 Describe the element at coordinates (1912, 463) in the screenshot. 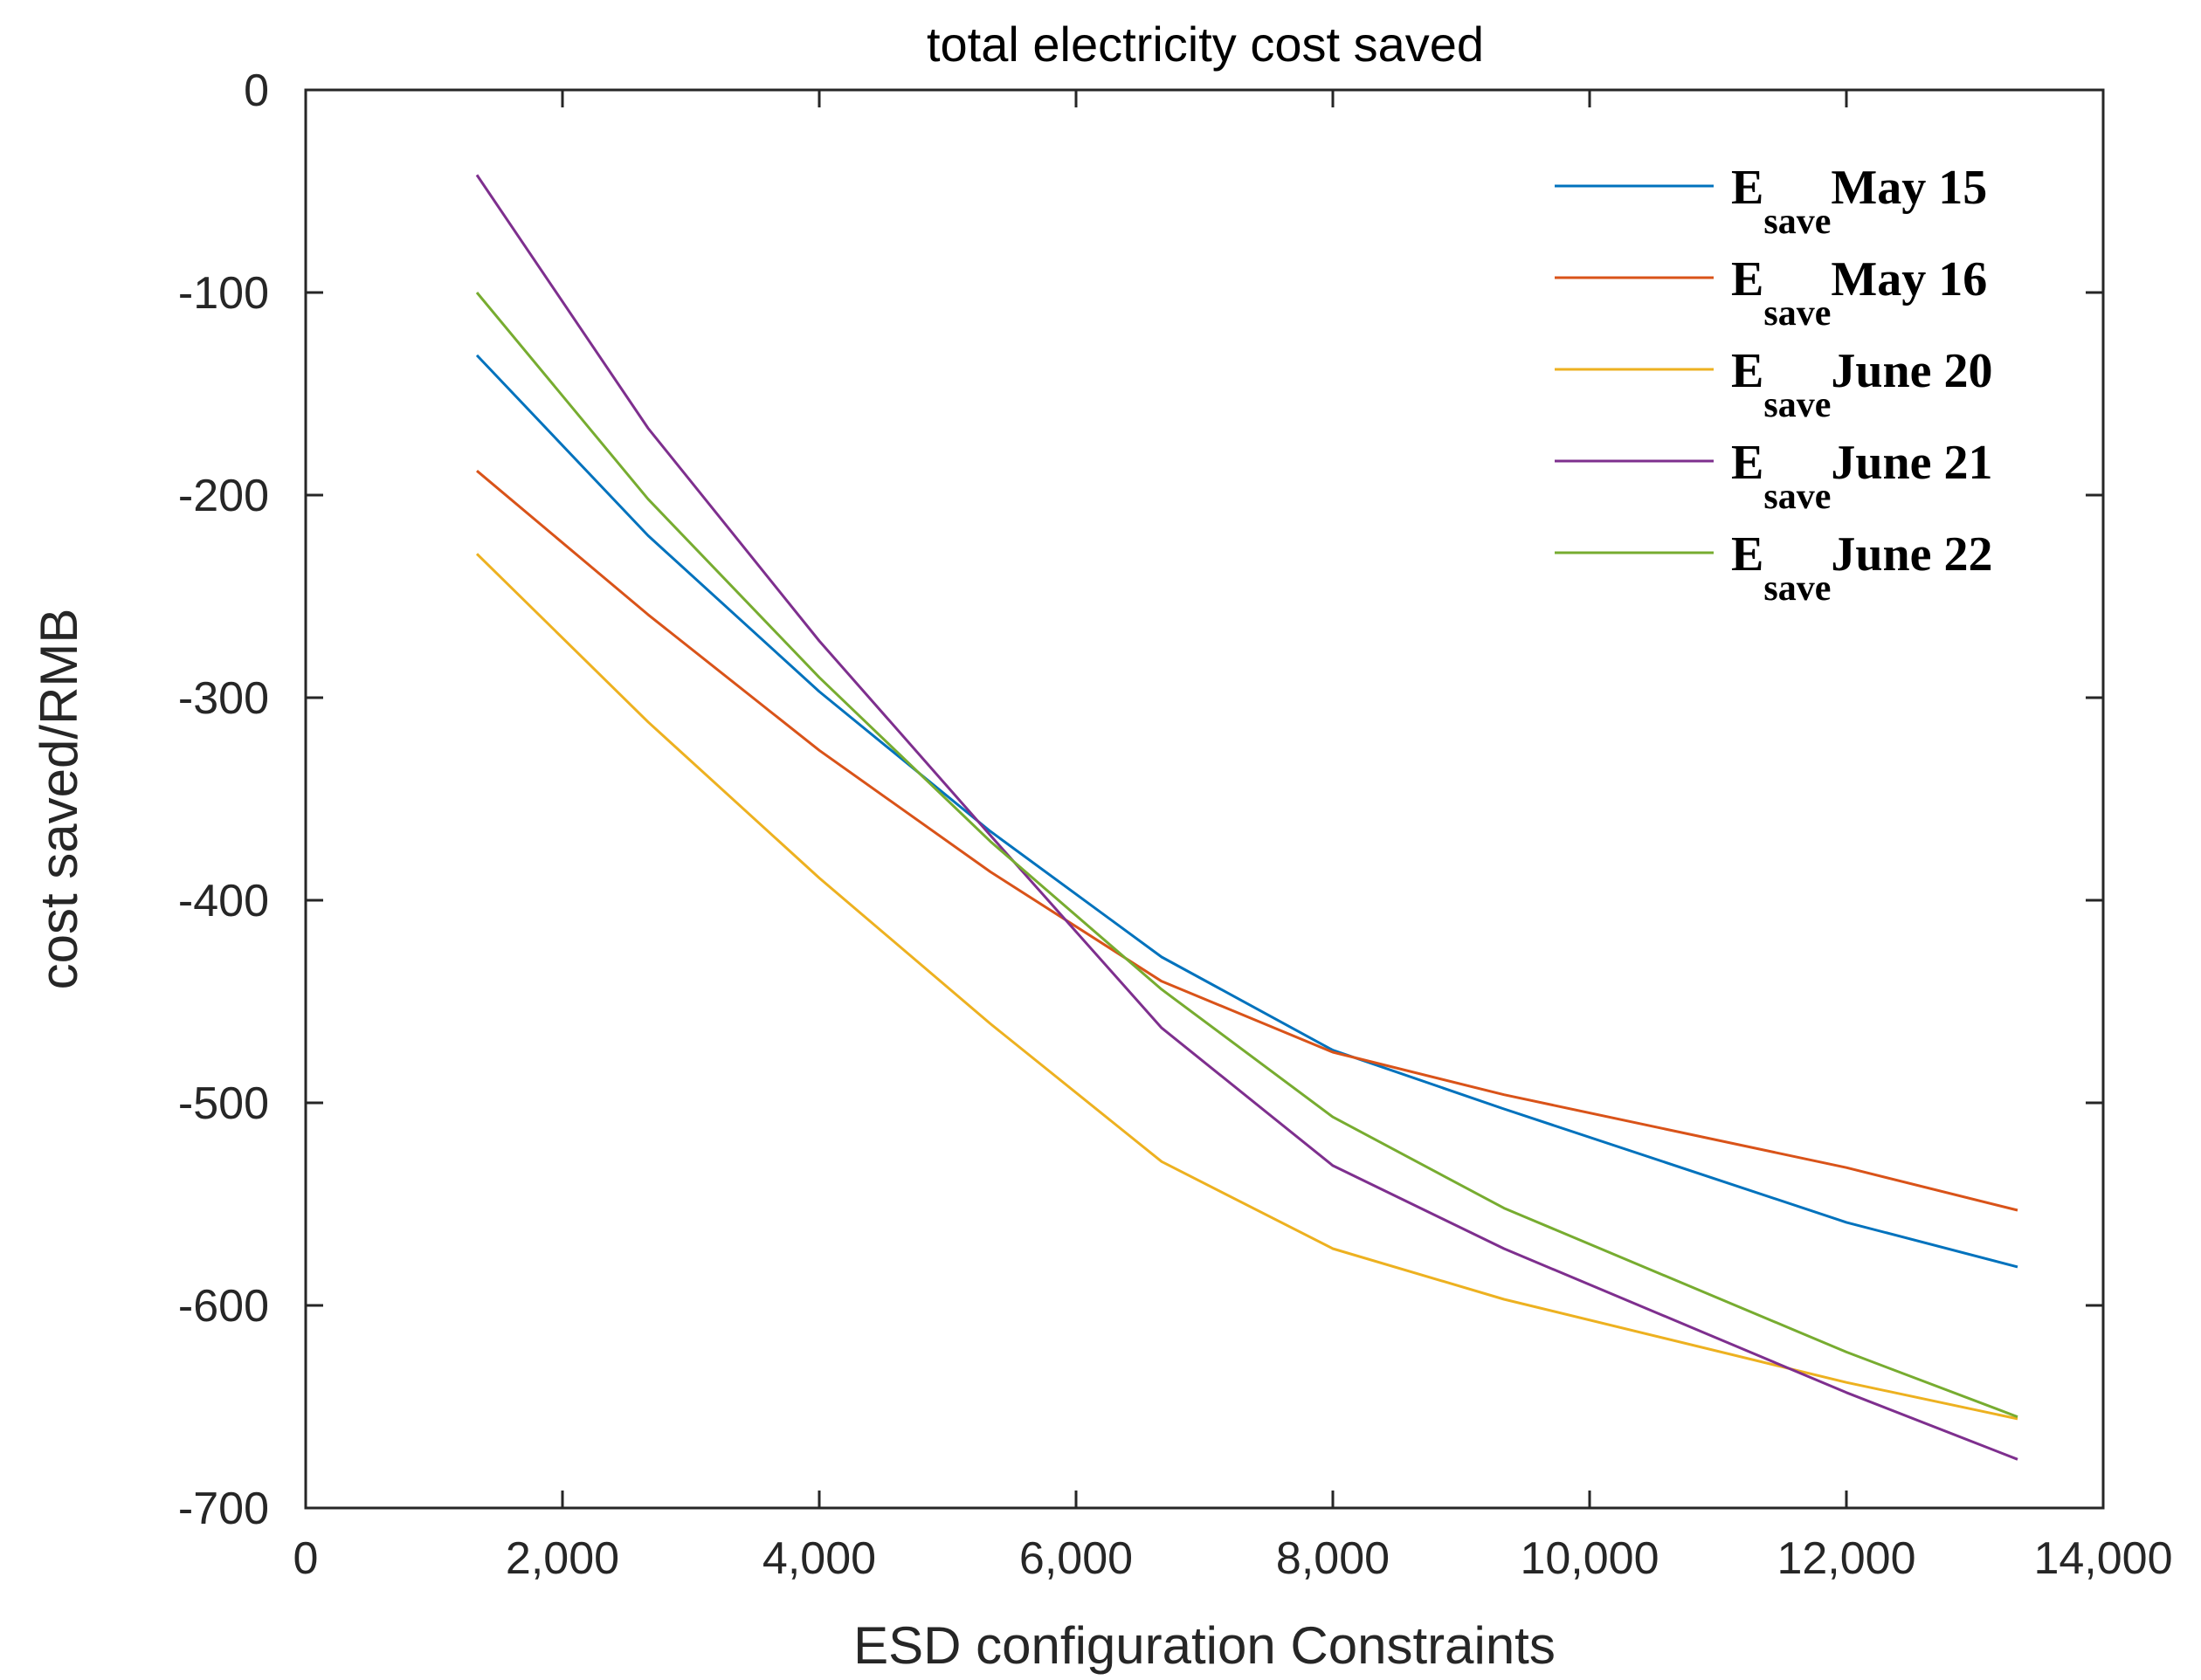

I see `legend-label: June 21` at that location.